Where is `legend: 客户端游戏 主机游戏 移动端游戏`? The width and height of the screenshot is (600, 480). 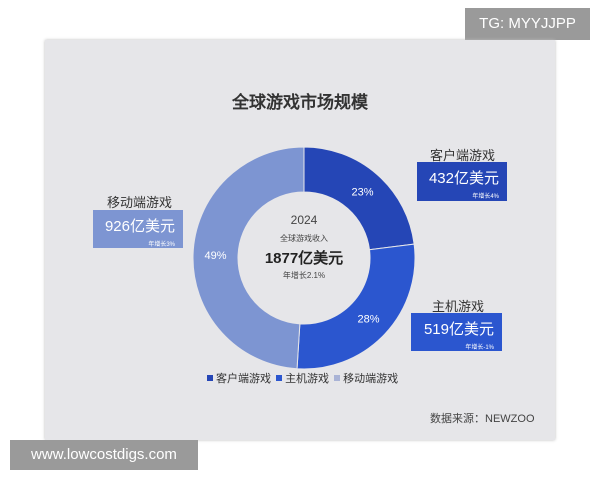
legend: 客户端游戏 主机游戏 移动端游戏 is located at coordinates (301, 378).